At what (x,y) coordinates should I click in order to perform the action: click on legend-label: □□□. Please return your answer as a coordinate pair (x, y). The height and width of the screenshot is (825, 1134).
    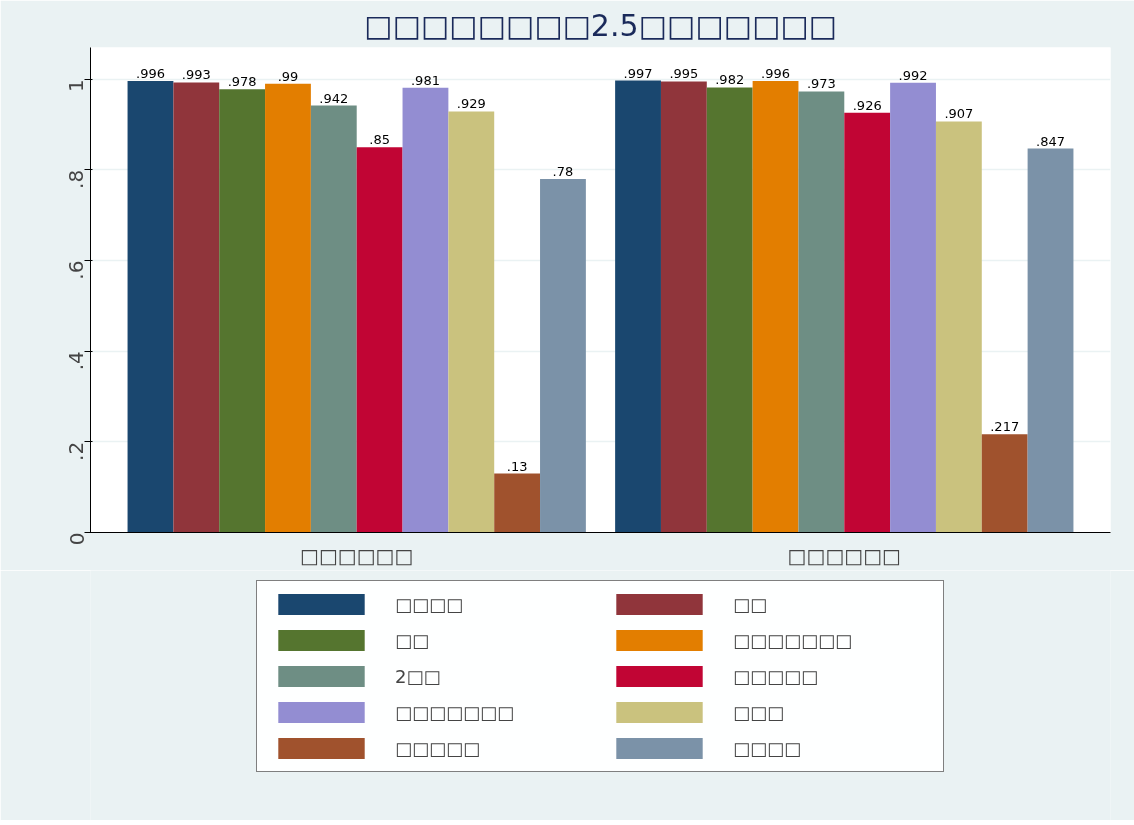
    Looking at the image, I should click on (759, 712).